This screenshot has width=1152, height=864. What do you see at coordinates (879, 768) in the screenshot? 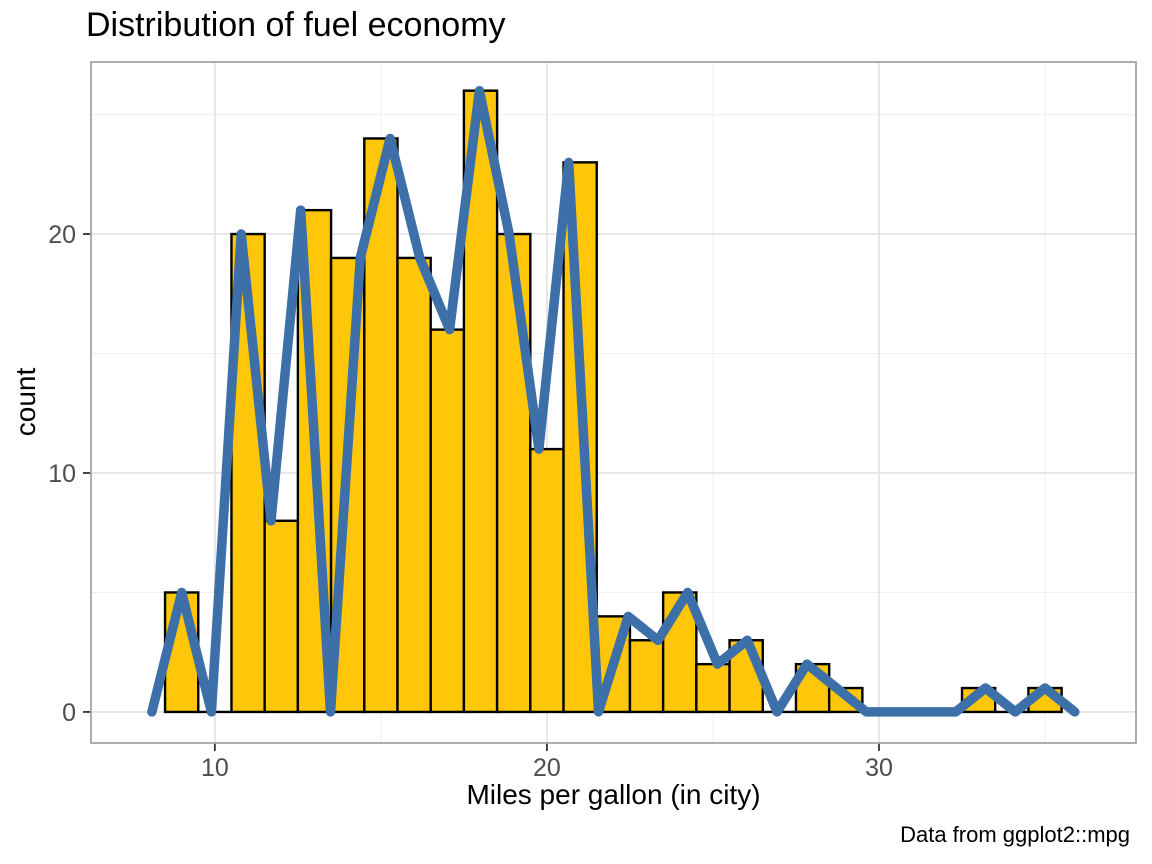
I see `x-tick-label: 30` at bounding box center [879, 768].